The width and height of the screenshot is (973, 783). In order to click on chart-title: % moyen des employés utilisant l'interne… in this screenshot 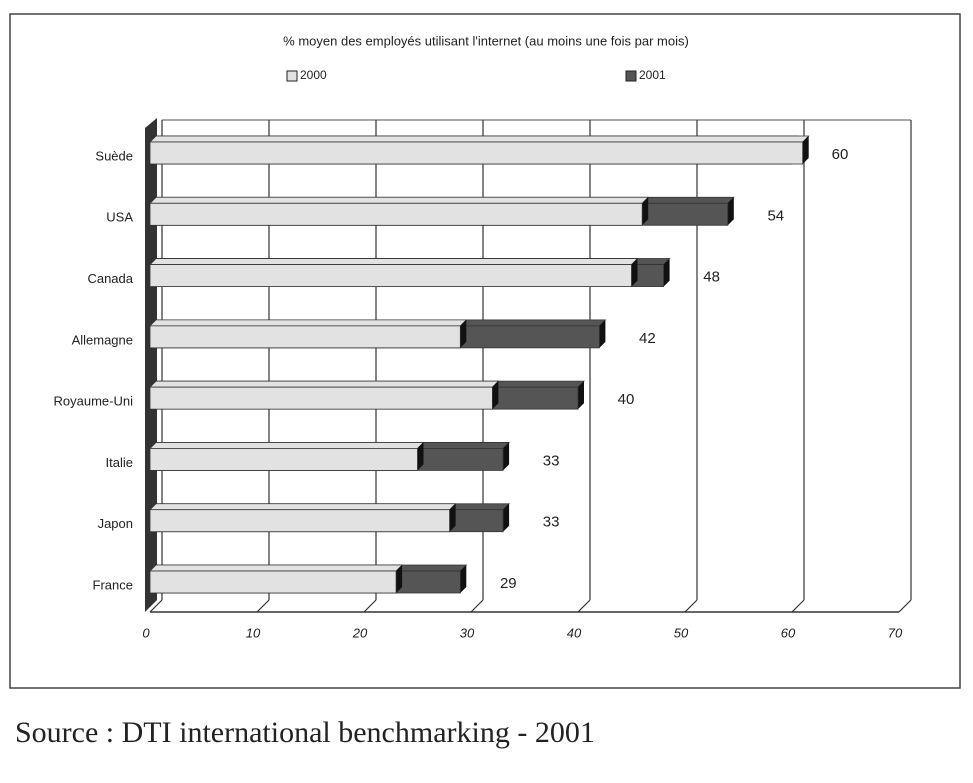, I will do `click(486, 40)`.